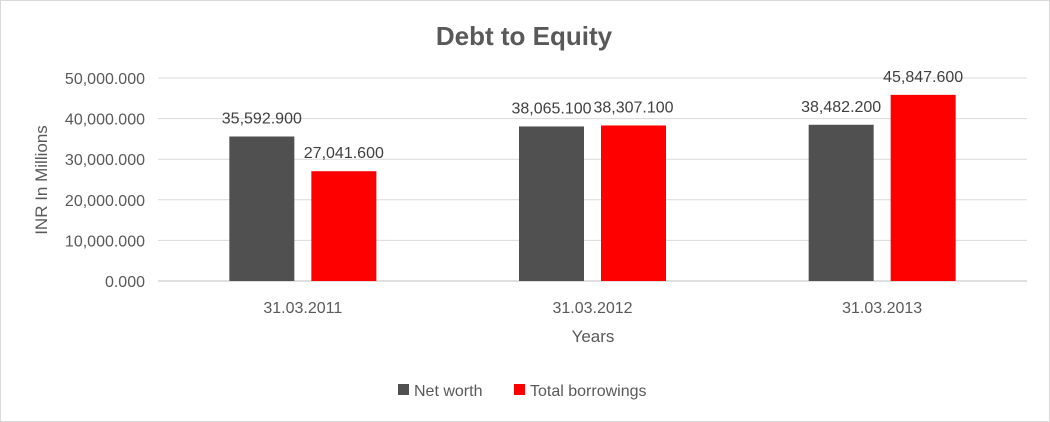  What do you see at coordinates (524, 36) in the screenshot?
I see `chart-title: Debt to Equity` at bounding box center [524, 36].